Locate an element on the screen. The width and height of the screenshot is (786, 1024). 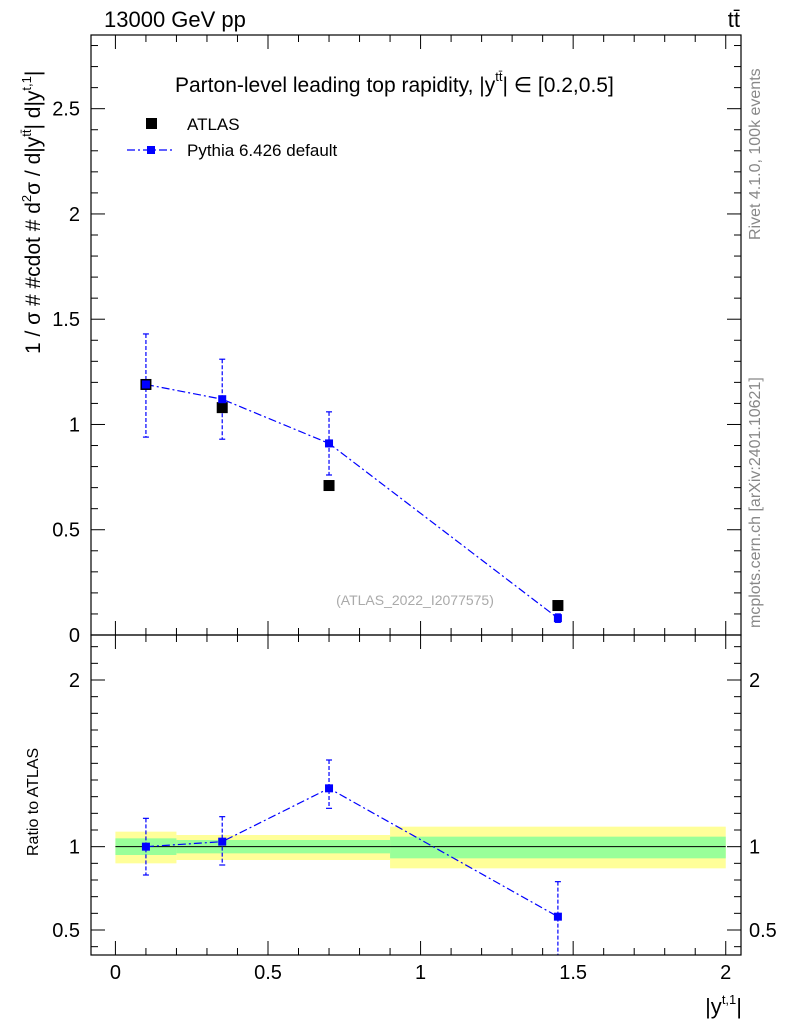
ratio-y-tick-label-left: 2 is located at coordinates (74, 681).